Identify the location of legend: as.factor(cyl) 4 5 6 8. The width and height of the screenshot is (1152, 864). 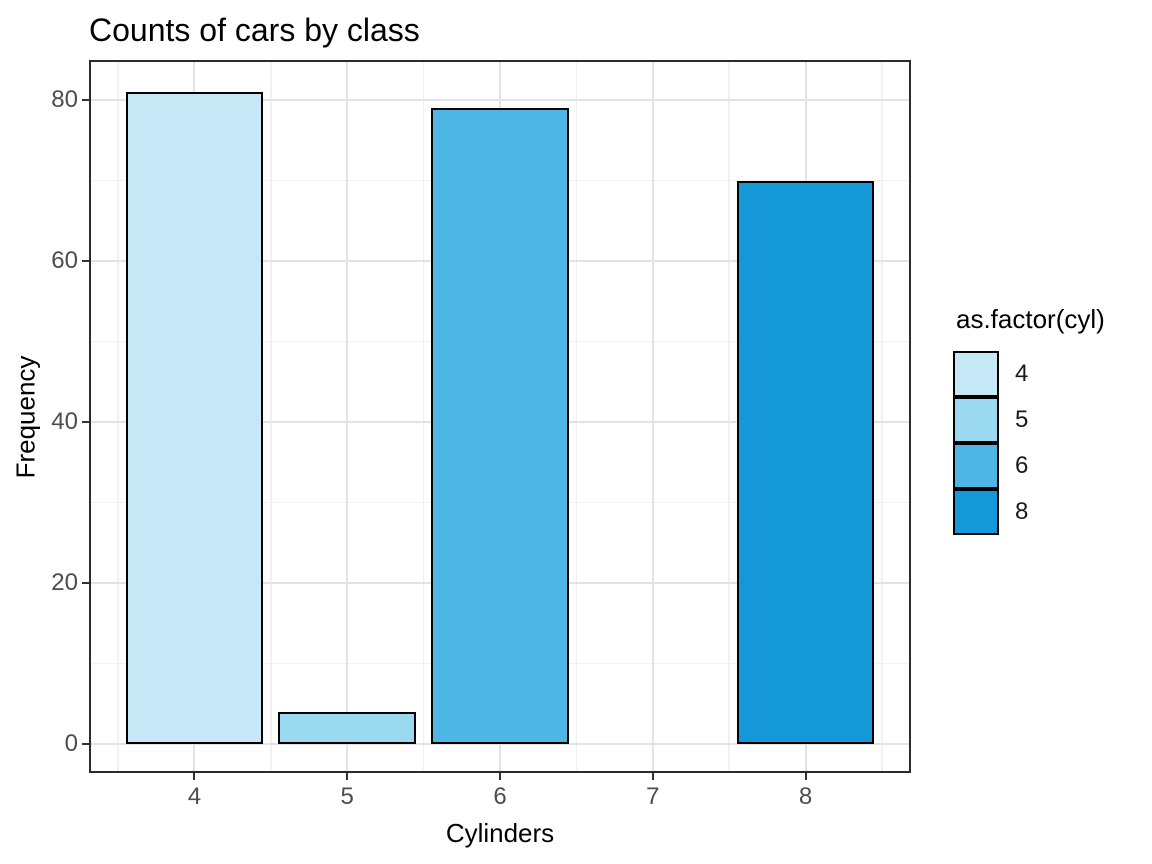
(1029, 419).